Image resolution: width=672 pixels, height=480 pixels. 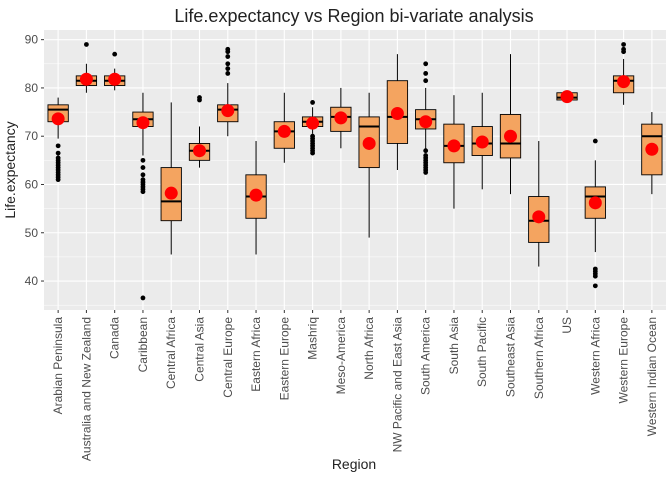 I want to click on box-us, so click(x=567, y=97).